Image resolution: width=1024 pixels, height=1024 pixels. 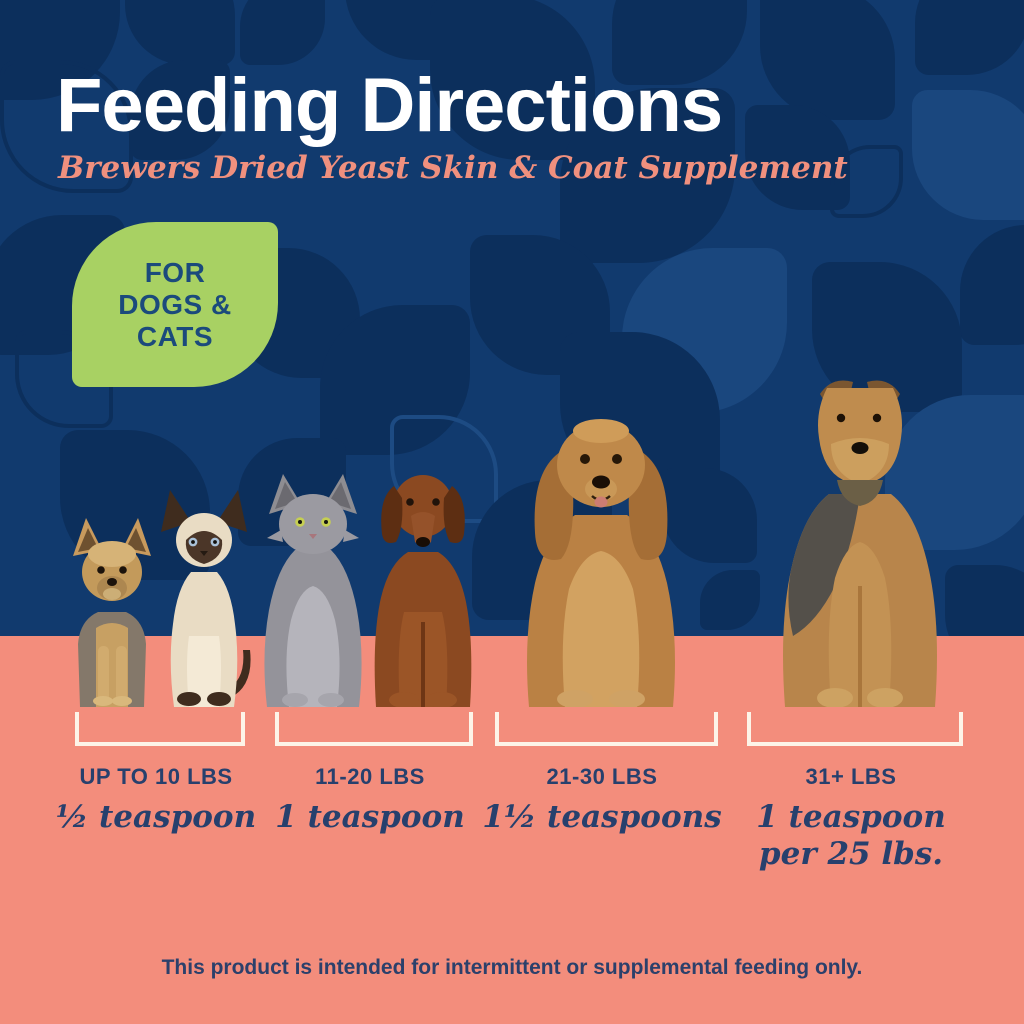 I want to click on dose-line-1: 1 teaspoon, so click(x=851, y=817).